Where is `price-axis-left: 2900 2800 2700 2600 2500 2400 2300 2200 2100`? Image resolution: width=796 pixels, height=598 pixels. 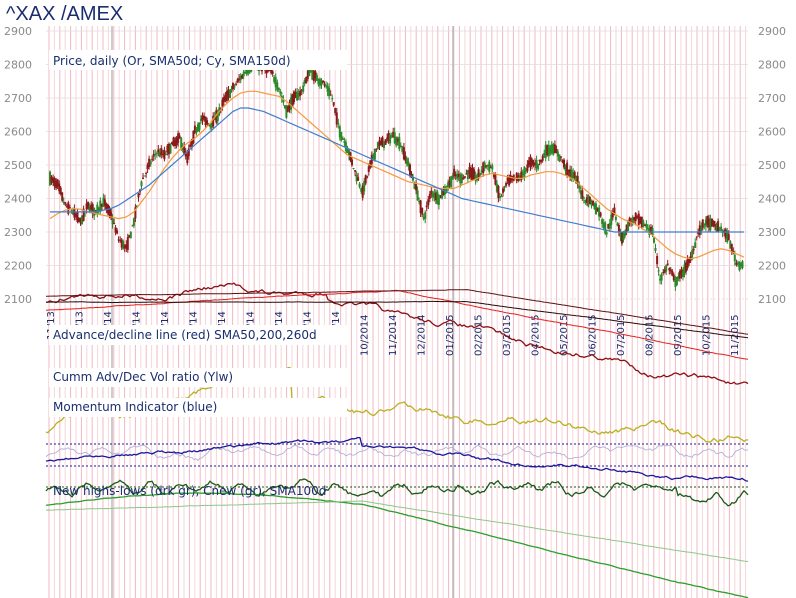
price-axis-left: 2900 2800 2700 2600 2500 2400 2300 2200 2100 is located at coordinates (18, 165).